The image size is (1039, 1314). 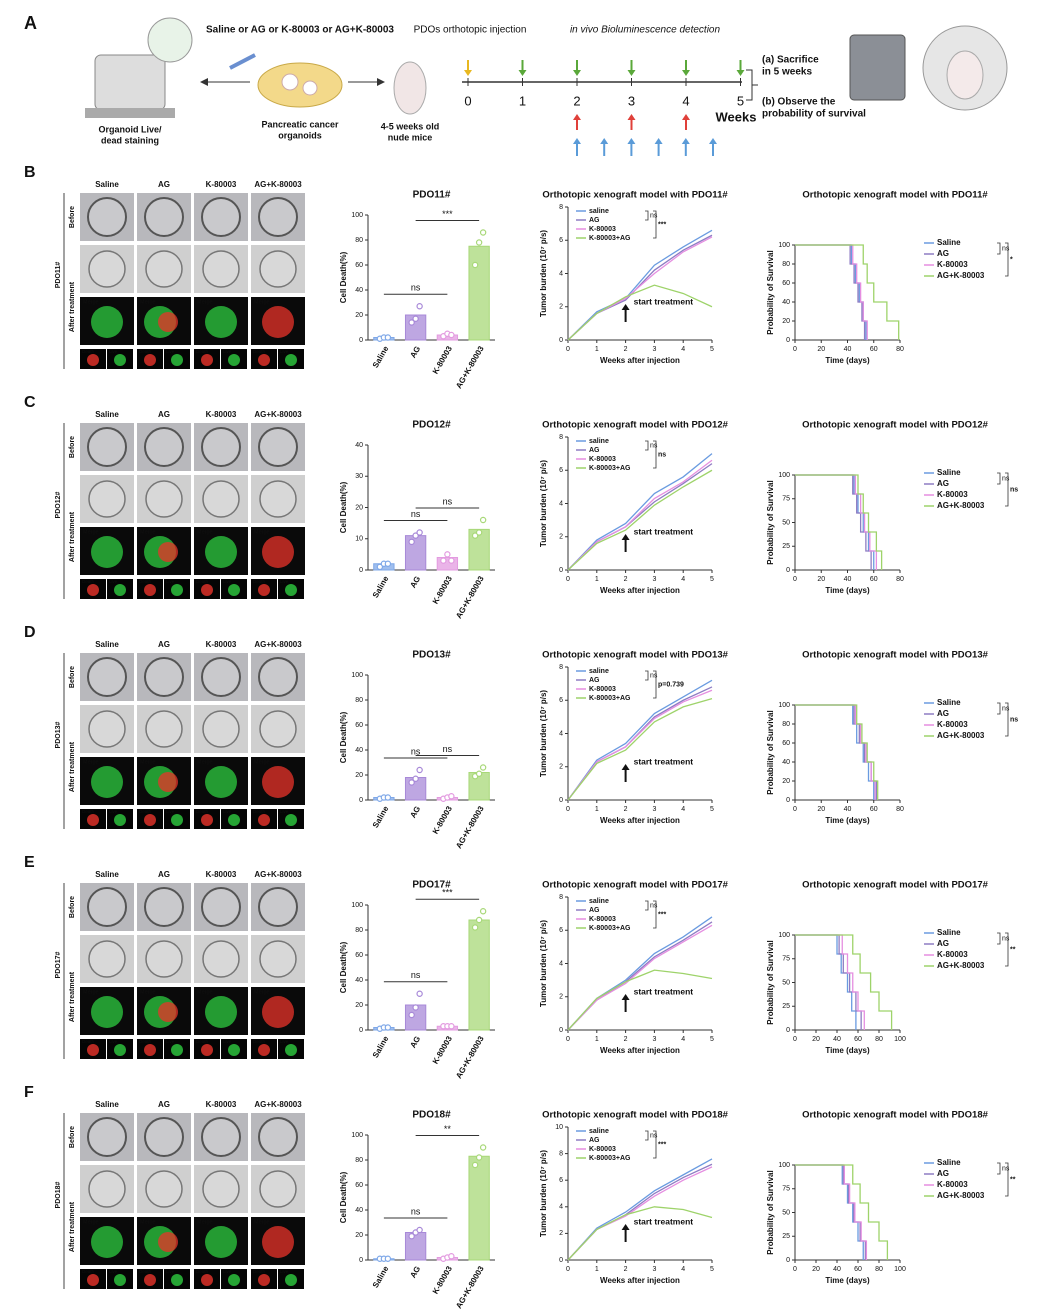 I want to click on x-tick-label: 60, so click(x=858, y=1269).